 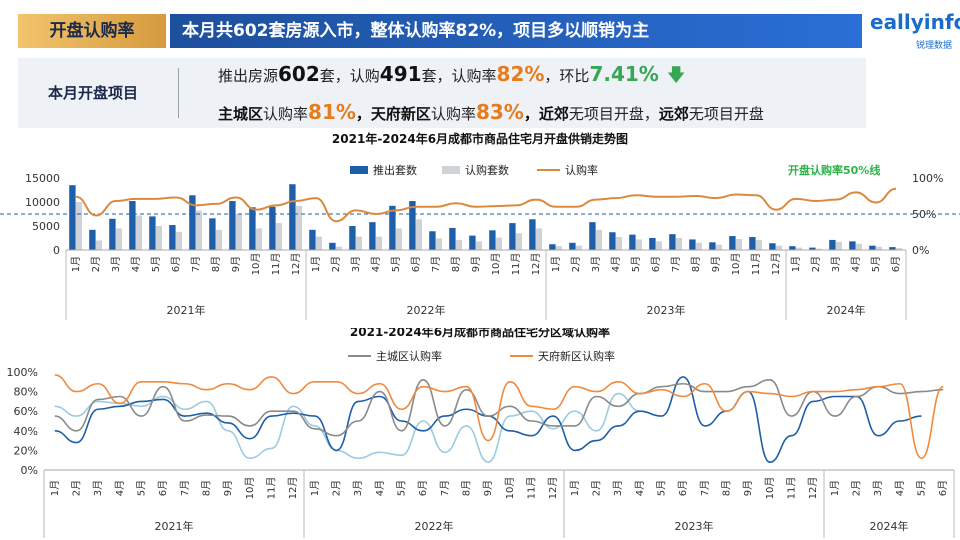 What do you see at coordinates (332, 112) in the screenshot?
I see `main-city-rate: 81%` at bounding box center [332, 112].